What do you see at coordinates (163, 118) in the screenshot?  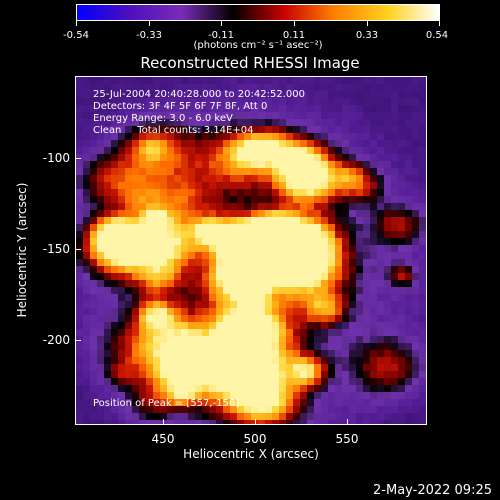 I see `annotation-energy-range: Energy Range: 3.0 - 6.0 keV` at bounding box center [163, 118].